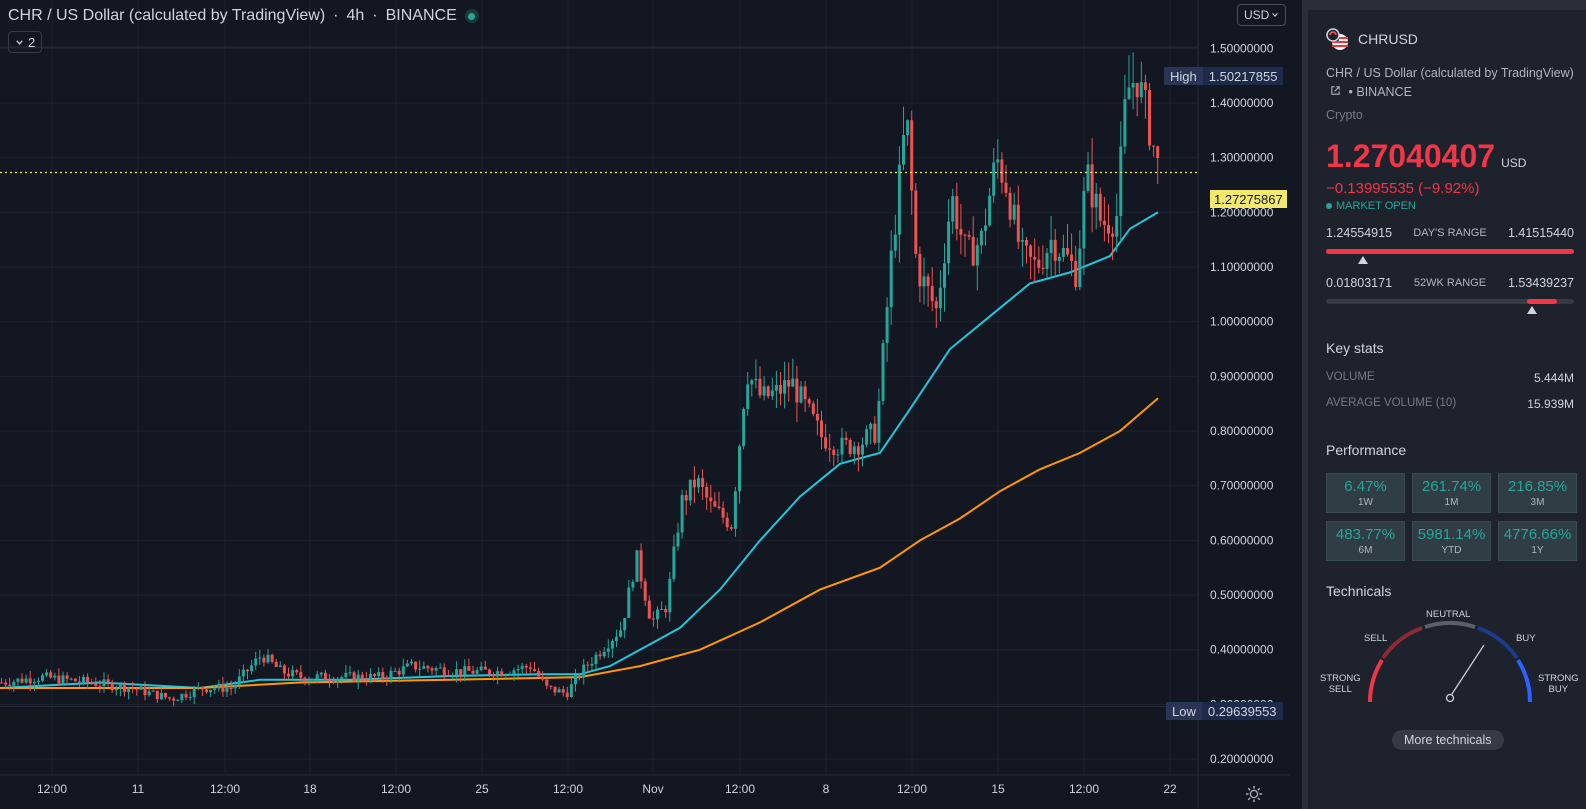  Describe the element at coordinates (1451, 541) in the screenshot. I see `performance-cell: 5981.14% YTD` at that location.